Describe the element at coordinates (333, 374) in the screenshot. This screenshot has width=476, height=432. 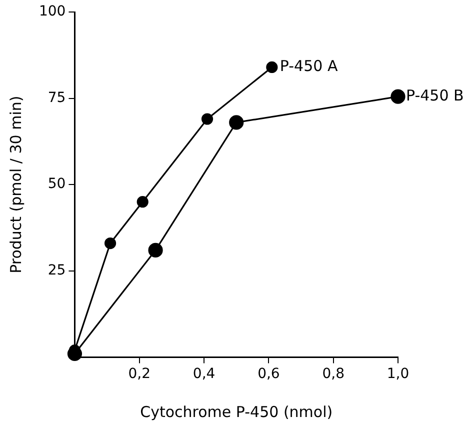
I see `x-tick-label: 0,8` at that location.